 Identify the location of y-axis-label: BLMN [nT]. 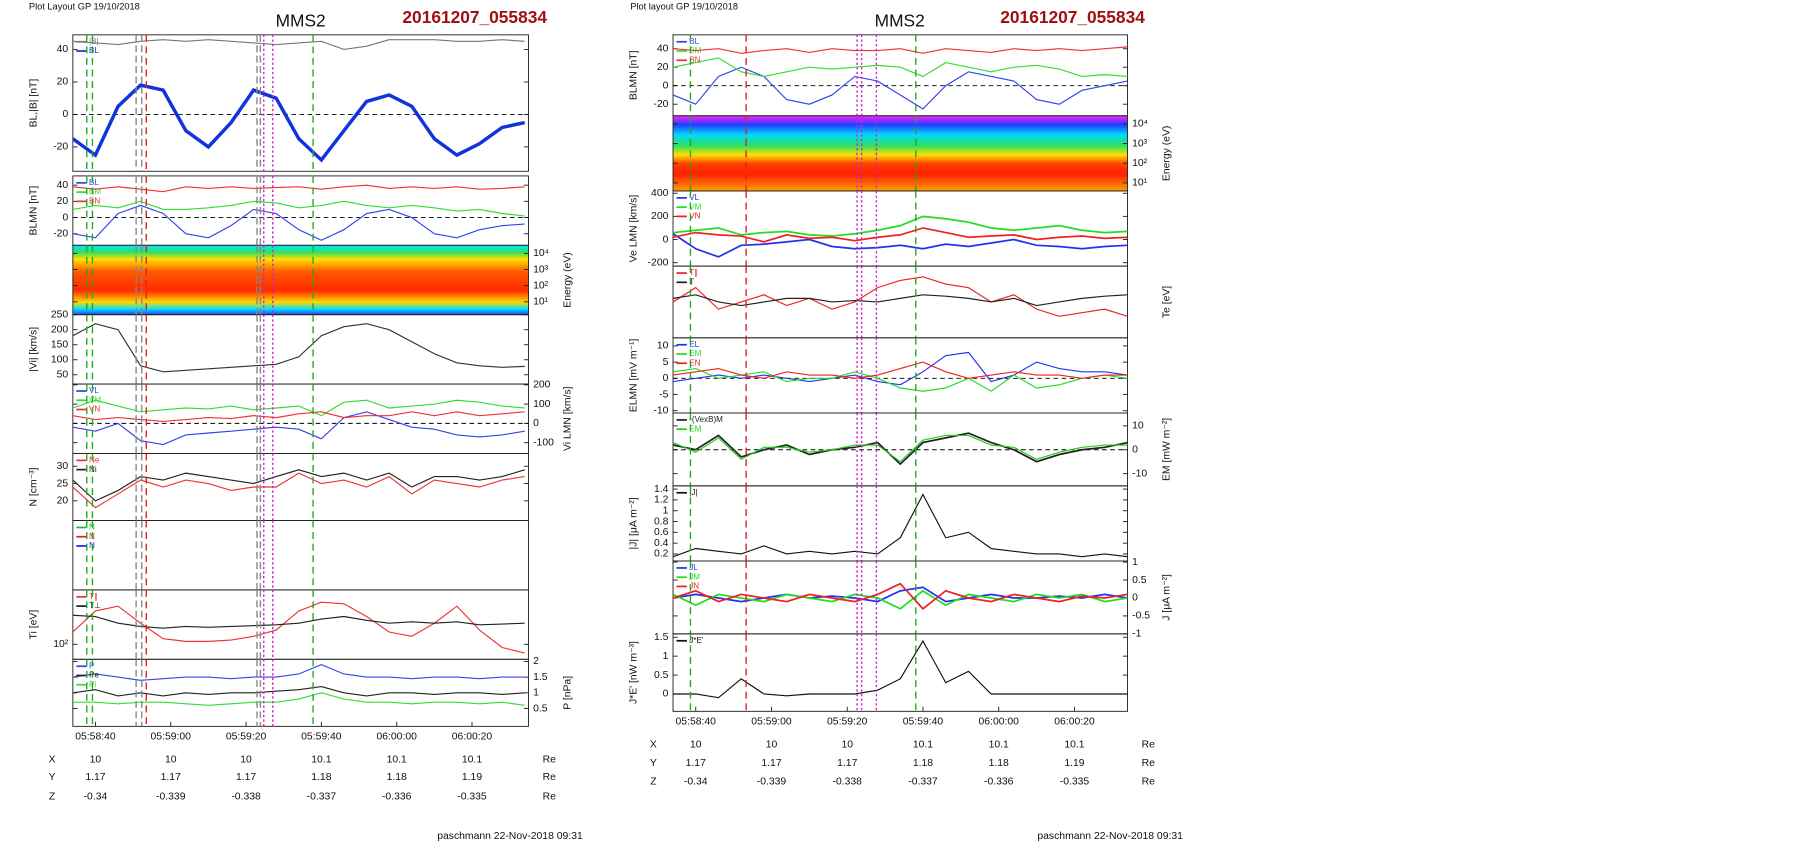
(633, 75).